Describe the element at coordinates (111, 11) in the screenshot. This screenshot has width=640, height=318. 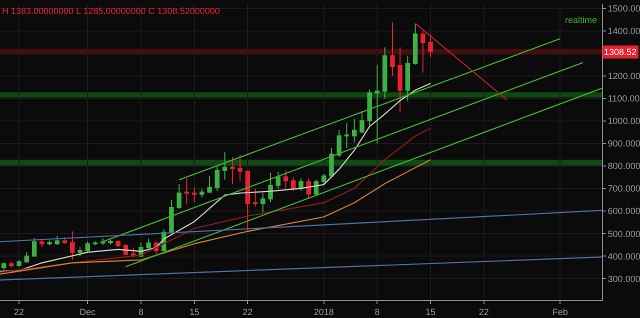
I see `annotation: H 1383.00000000 L 1285.00000000 C 1308.52000000` at that location.